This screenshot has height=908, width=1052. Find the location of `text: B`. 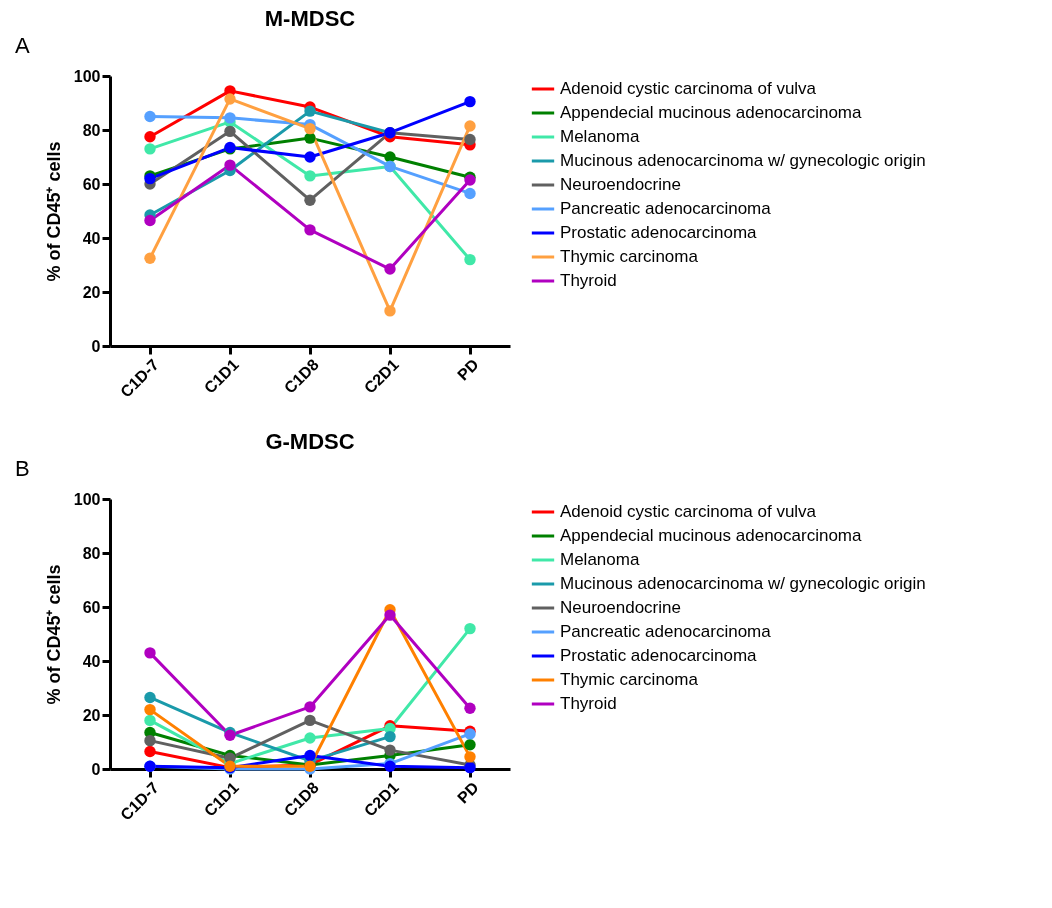

text: B is located at coordinates (22, 468).